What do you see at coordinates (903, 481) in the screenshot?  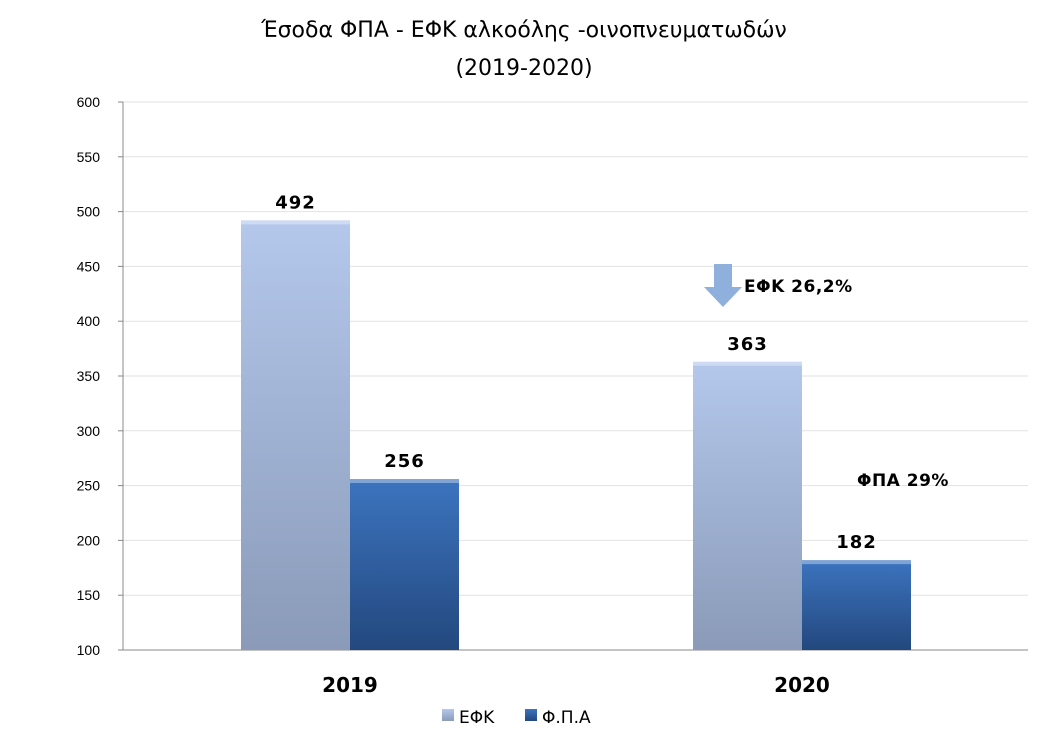 I see `fpa-change-annotation: ΦΠΑ 29%` at bounding box center [903, 481].